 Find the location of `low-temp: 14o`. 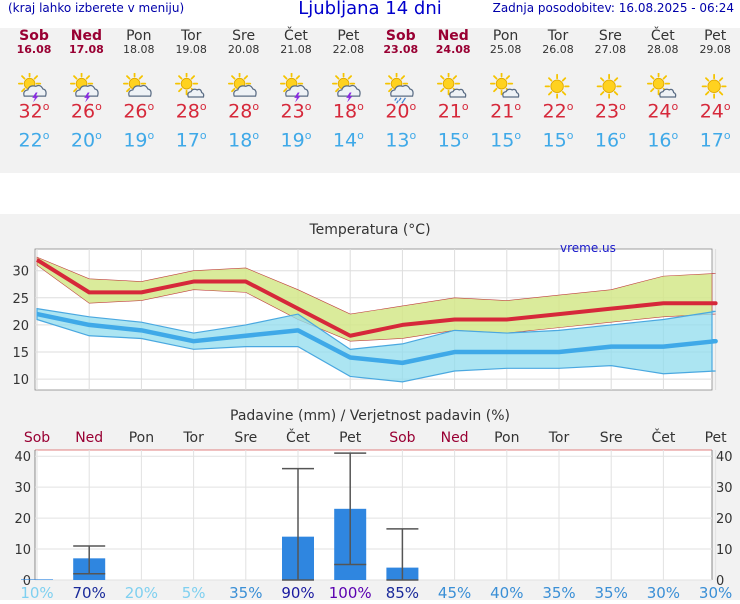

low-temp: 14o is located at coordinates (348, 140).